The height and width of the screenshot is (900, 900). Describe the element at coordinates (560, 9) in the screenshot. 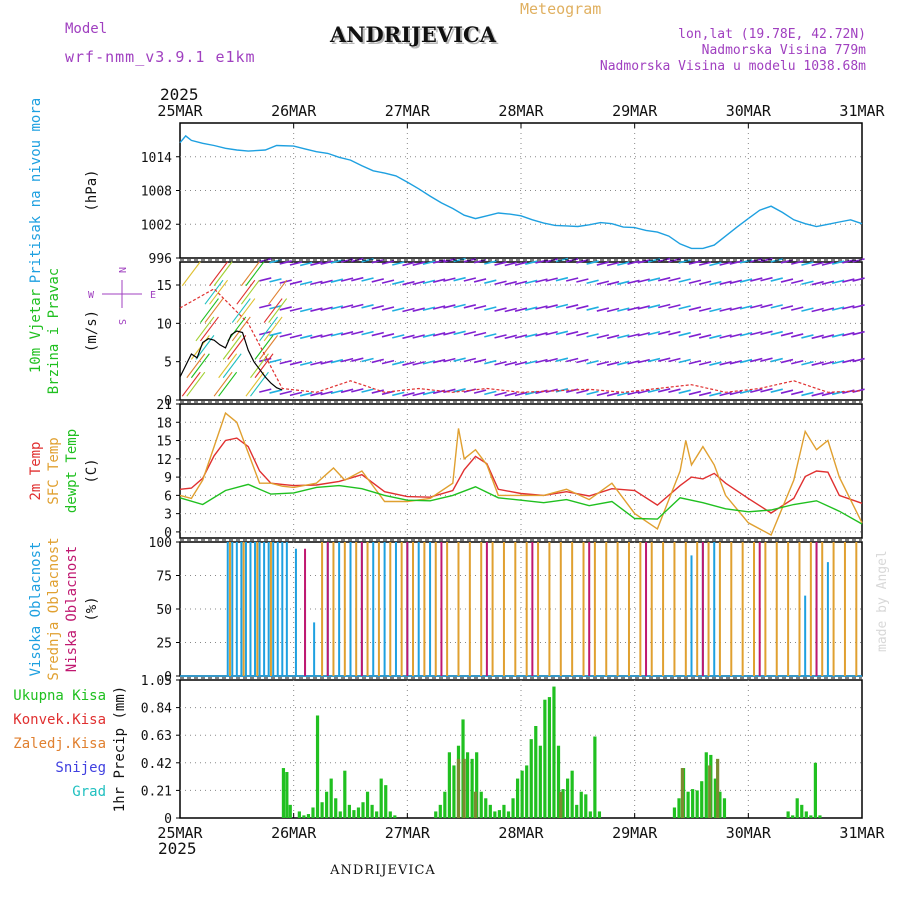

I see `meteogram-label: Meteogram` at that location.